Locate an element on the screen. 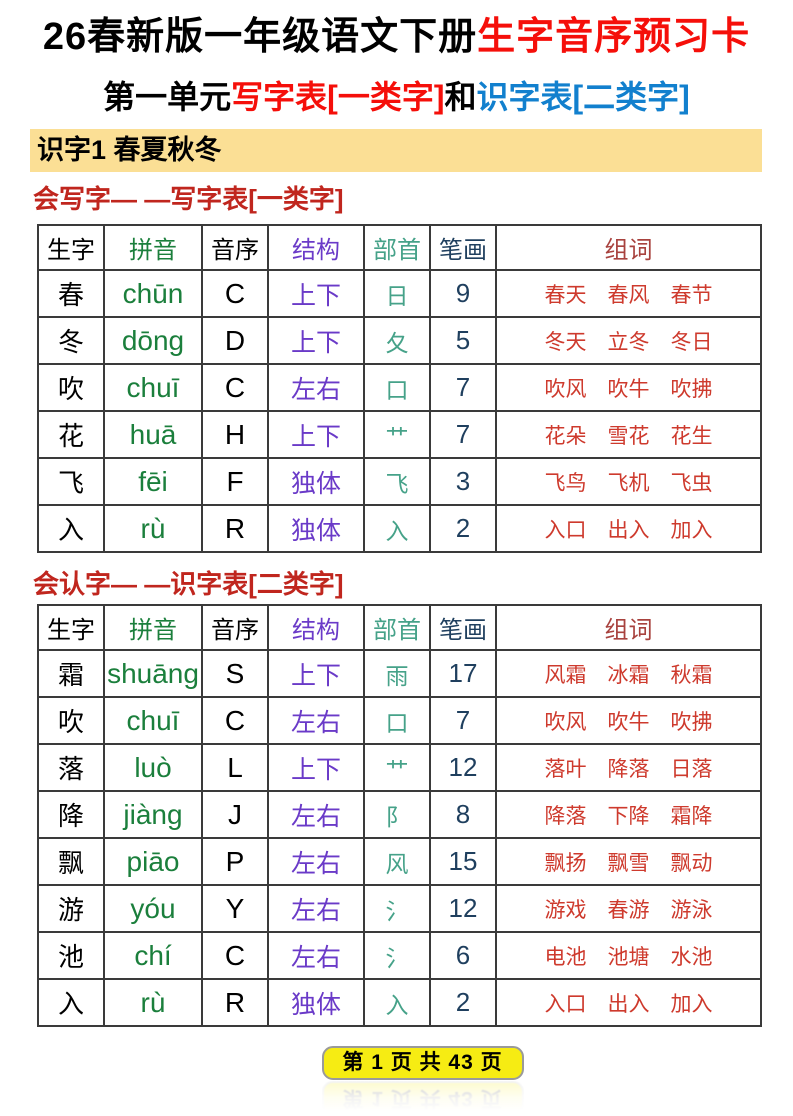 This screenshot has width=793, height=1116. character-cell: 吹 is located at coordinates (71, 387).